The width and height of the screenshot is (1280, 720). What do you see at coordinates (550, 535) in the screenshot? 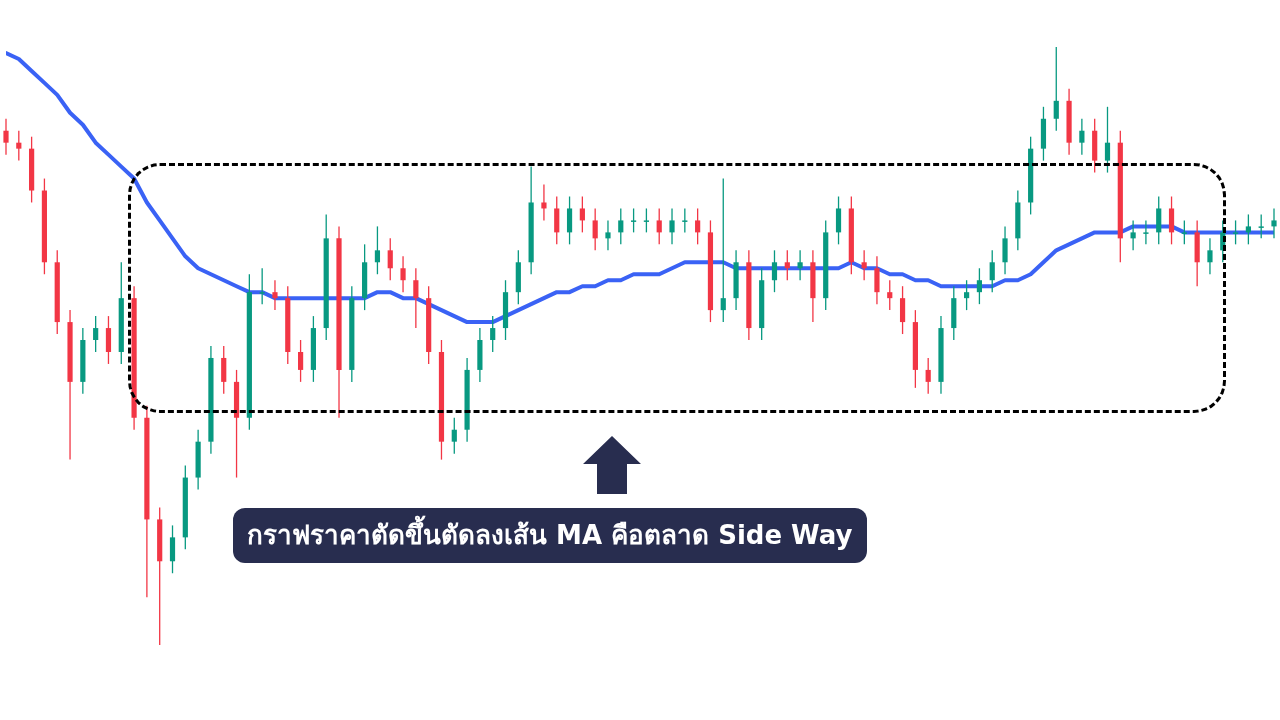
I see `annotation: กราฟราคาตัดขึ้นตัดลงเส้น MA คือตลาด Side Way` at bounding box center [550, 535].